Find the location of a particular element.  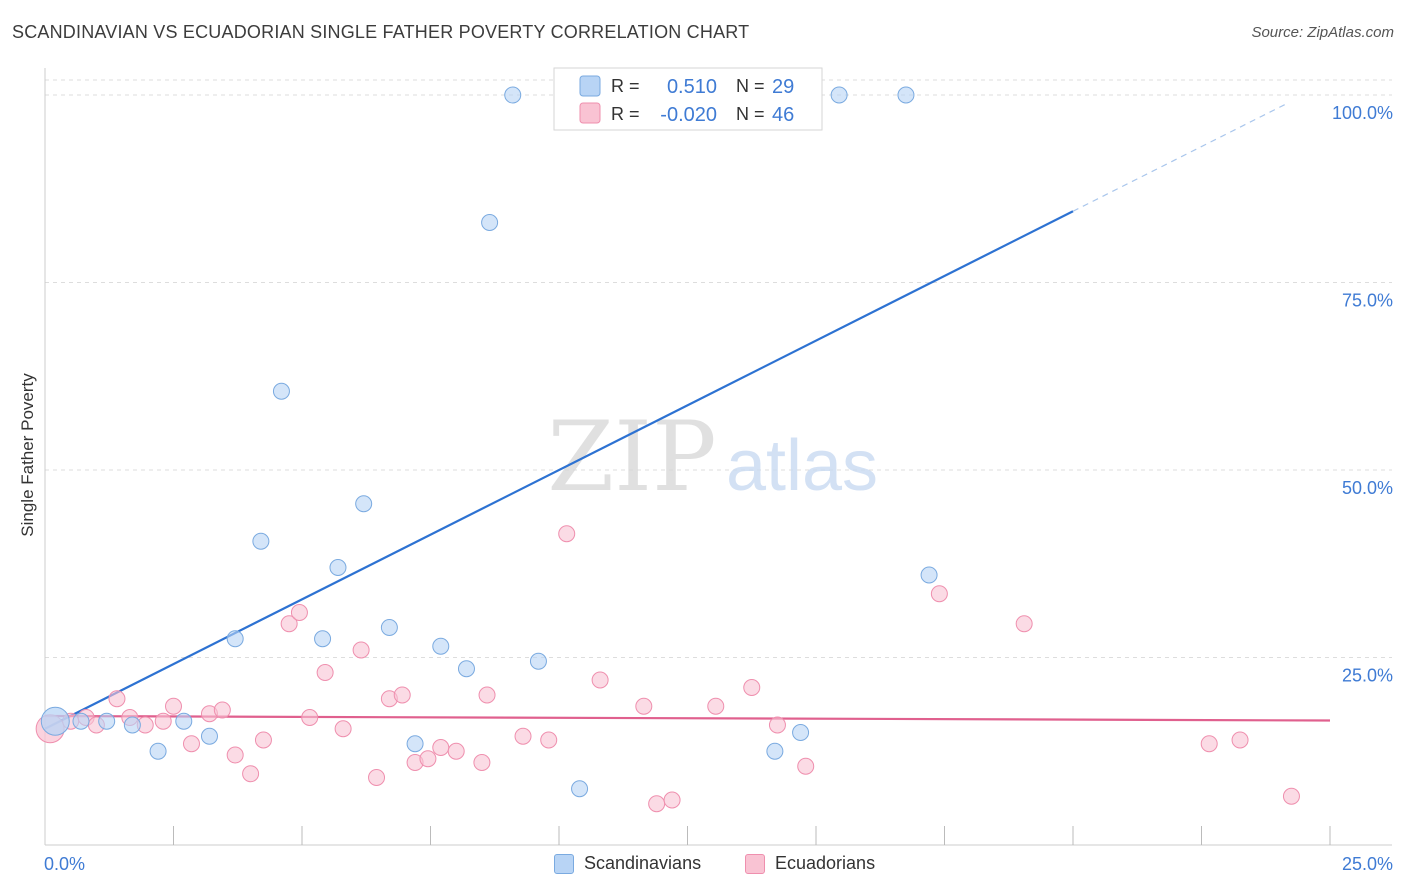

watermark-atlas: atlas is located at coordinates (802, 466).